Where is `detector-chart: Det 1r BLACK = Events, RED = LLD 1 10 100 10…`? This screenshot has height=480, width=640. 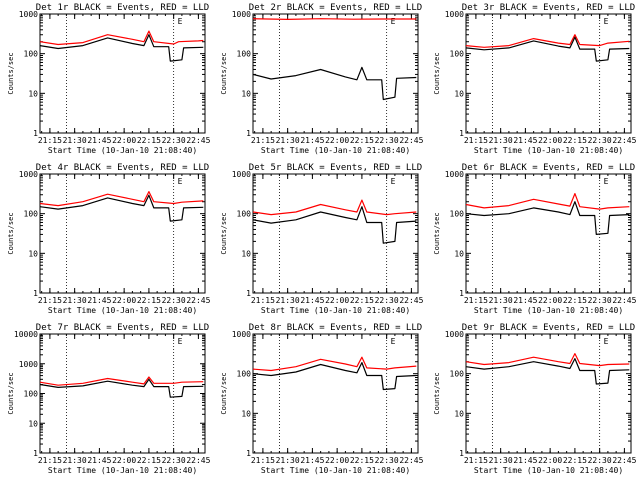 detector-chart: Det 1r BLACK = Events, RED = LLD 1 10 100 10… is located at coordinates (109, 79).